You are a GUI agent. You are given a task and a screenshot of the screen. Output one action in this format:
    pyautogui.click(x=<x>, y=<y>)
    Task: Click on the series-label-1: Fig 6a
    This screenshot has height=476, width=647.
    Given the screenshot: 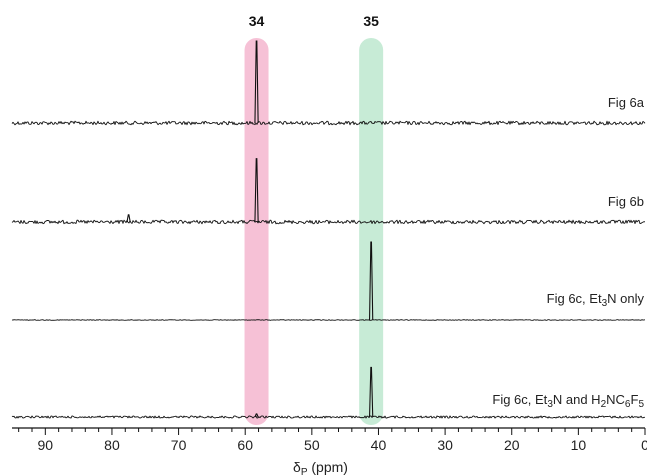 What is the action you would take?
    pyautogui.click(x=626, y=102)
    